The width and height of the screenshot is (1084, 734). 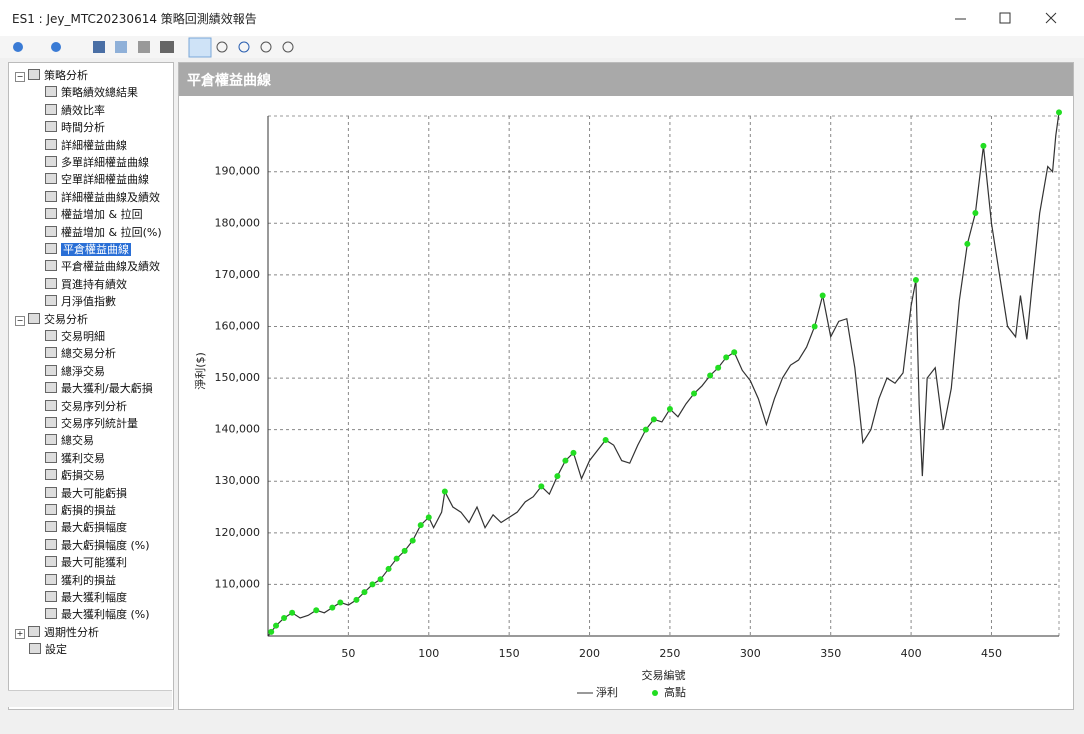 What do you see at coordinates (167, 47) in the screenshot?
I see `view-button` at bounding box center [167, 47].